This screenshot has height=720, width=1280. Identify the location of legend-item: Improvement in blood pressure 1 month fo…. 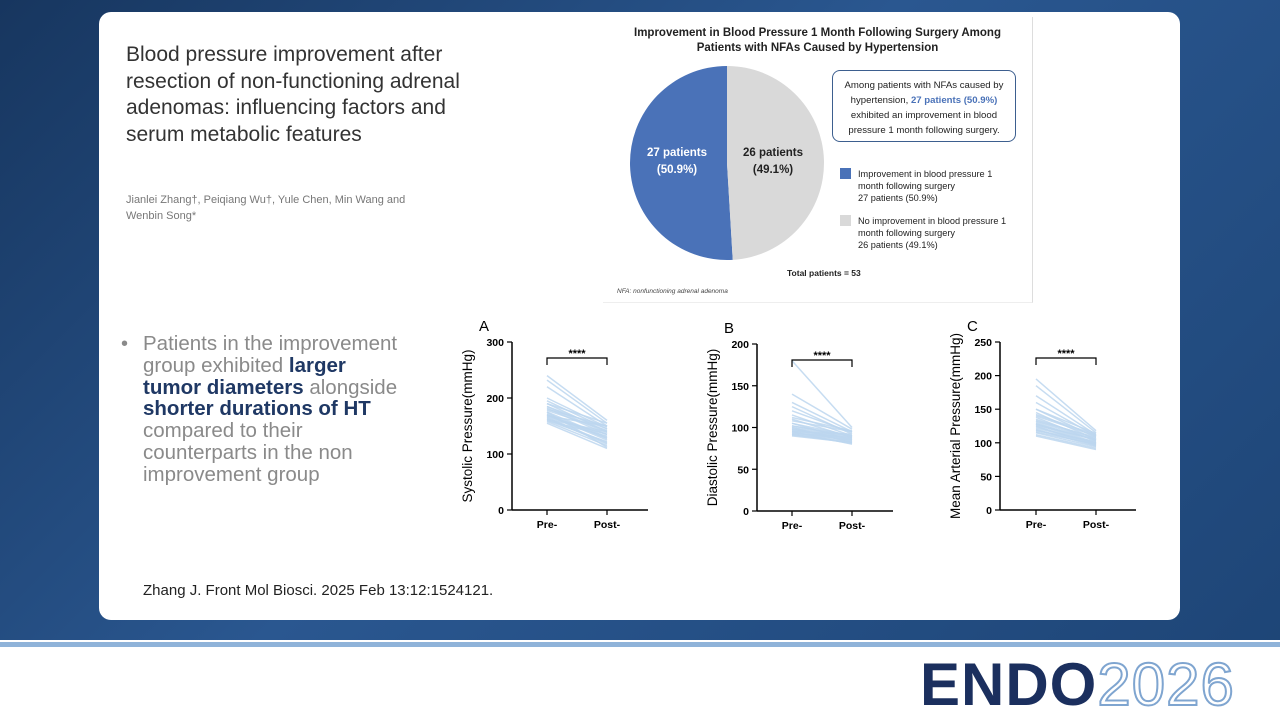
(933, 186).